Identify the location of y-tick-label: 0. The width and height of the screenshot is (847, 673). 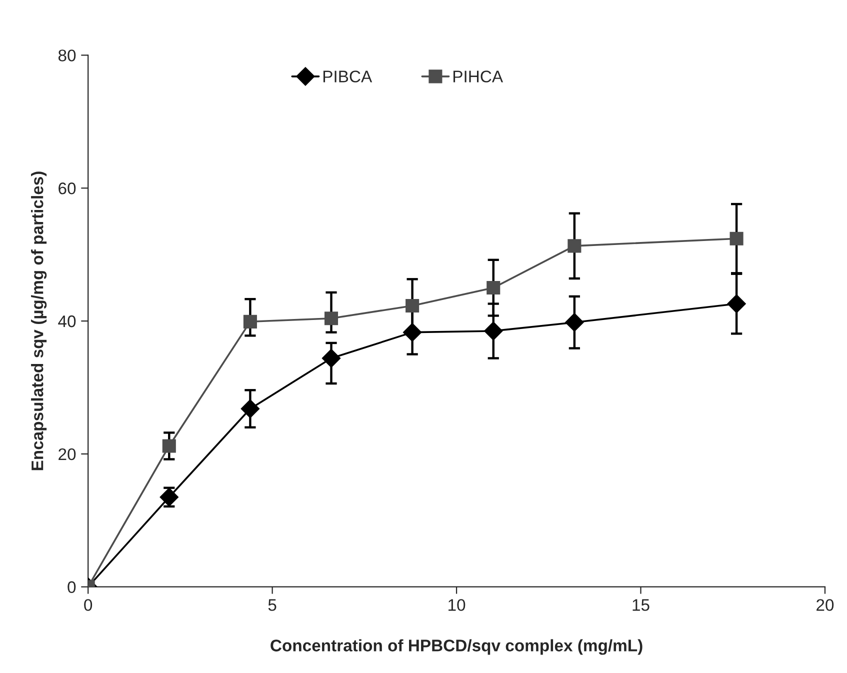
(72, 587).